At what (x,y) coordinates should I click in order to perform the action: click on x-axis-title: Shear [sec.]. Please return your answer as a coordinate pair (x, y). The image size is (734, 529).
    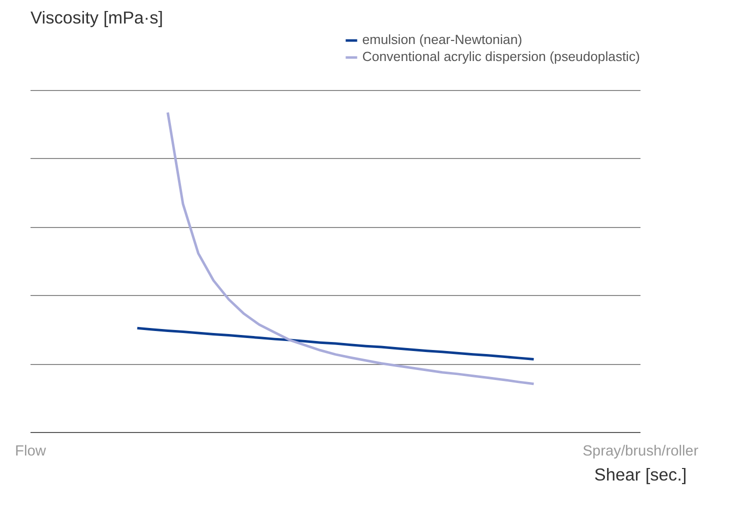
    Looking at the image, I should click on (640, 474).